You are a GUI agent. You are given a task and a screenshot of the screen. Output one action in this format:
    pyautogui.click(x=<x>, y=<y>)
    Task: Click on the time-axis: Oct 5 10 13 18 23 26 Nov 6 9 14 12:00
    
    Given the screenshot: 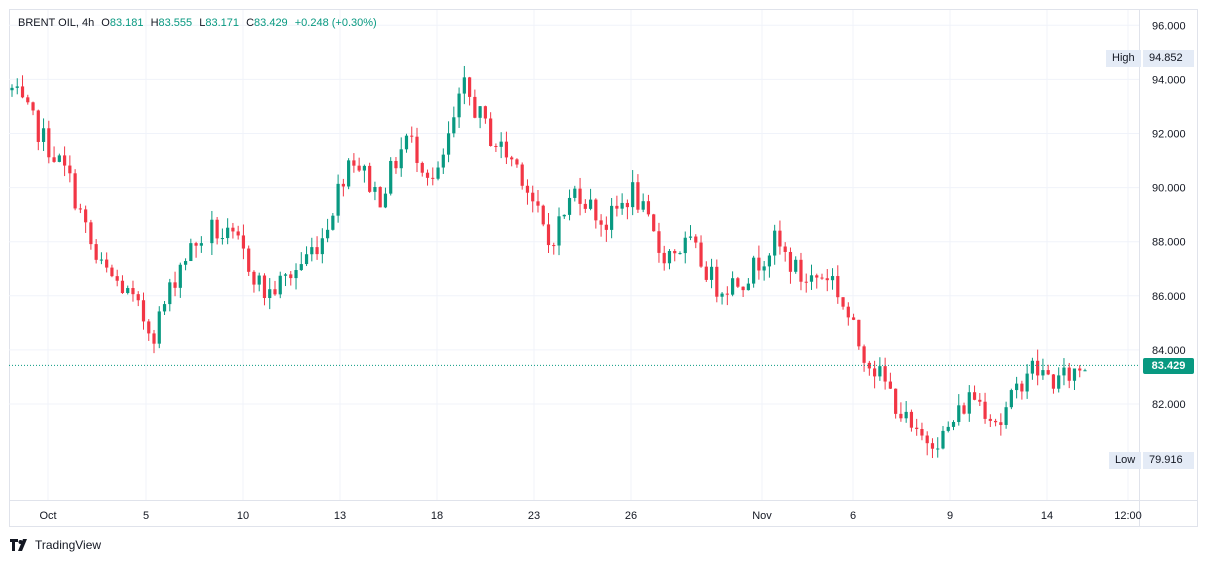 What is the action you would take?
    pyautogui.click(x=603, y=511)
    